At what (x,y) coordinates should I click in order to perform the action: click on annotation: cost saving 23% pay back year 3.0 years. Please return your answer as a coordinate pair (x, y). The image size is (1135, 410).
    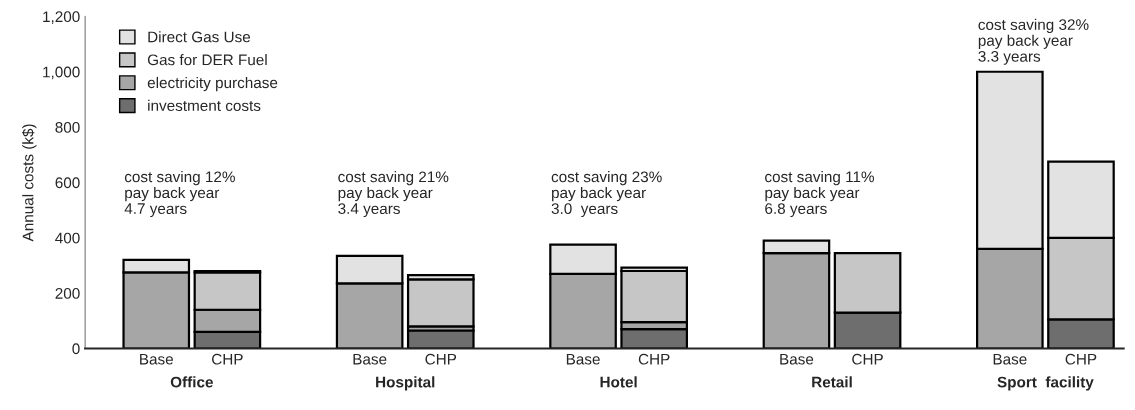
    Looking at the image, I should click on (606, 194).